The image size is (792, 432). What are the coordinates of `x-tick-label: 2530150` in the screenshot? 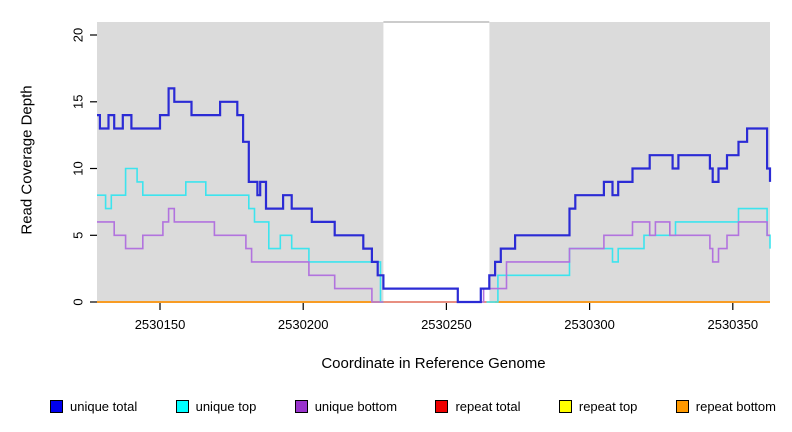 It's located at (160, 324).